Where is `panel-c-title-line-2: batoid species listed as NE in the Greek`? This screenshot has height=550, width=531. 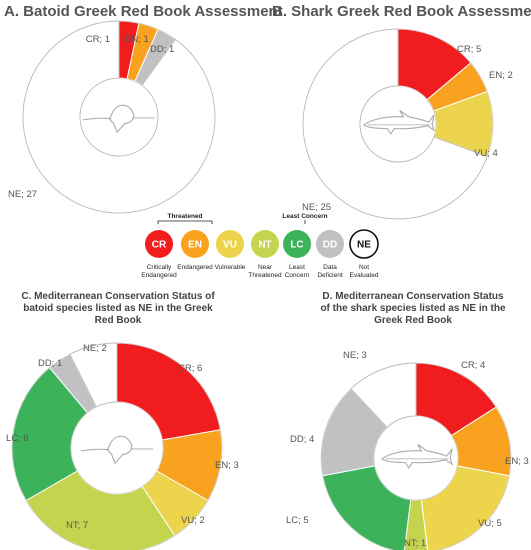
panel-c-title-line-2: batoid species listed as NE in the Greek is located at coordinates (118, 308).